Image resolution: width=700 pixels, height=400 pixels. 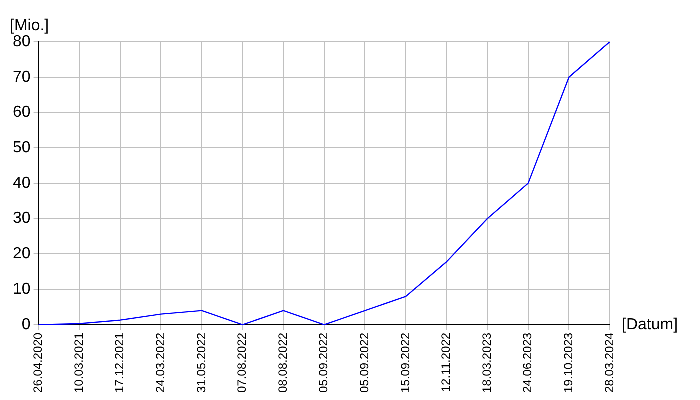 What do you see at coordinates (22, 219) in the screenshot?
I see `y-tick-label: 30` at bounding box center [22, 219].